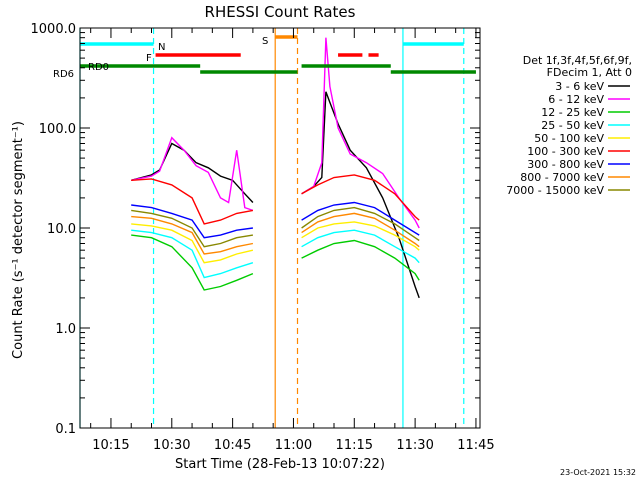  I want to click on detector-label: RD6, so click(63, 74).